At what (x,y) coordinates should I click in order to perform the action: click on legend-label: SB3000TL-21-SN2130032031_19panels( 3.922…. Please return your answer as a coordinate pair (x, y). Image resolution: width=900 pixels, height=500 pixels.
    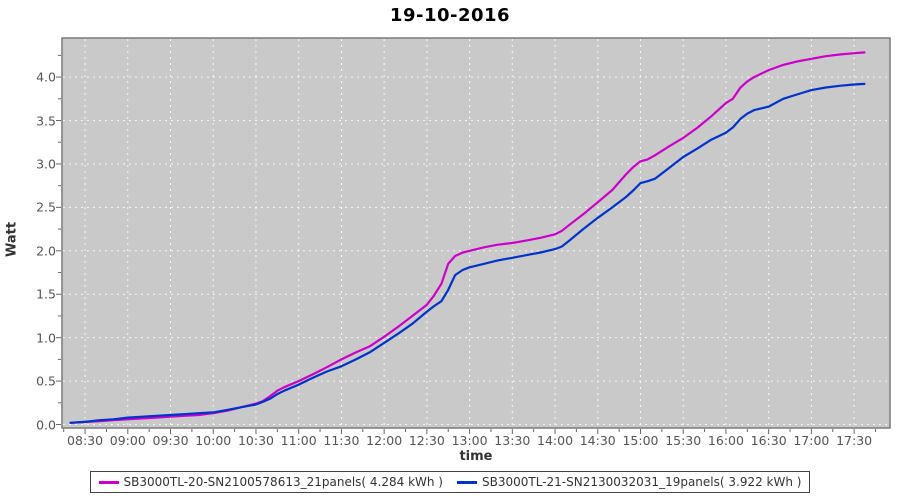
    Looking at the image, I should click on (642, 482).